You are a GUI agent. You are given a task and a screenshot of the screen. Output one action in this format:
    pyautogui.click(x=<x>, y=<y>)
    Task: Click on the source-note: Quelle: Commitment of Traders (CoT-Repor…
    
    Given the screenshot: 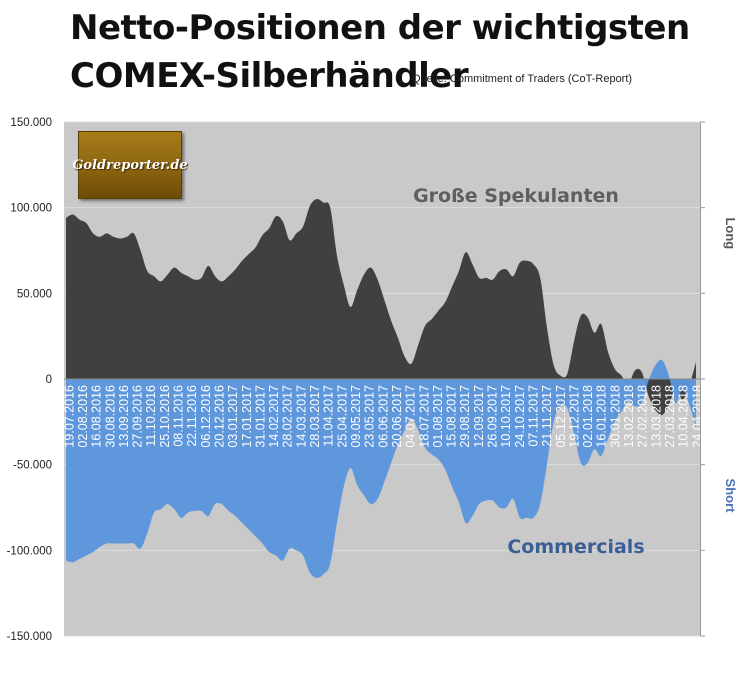 What is the action you would take?
    pyautogui.click(x=522, y=79)
    